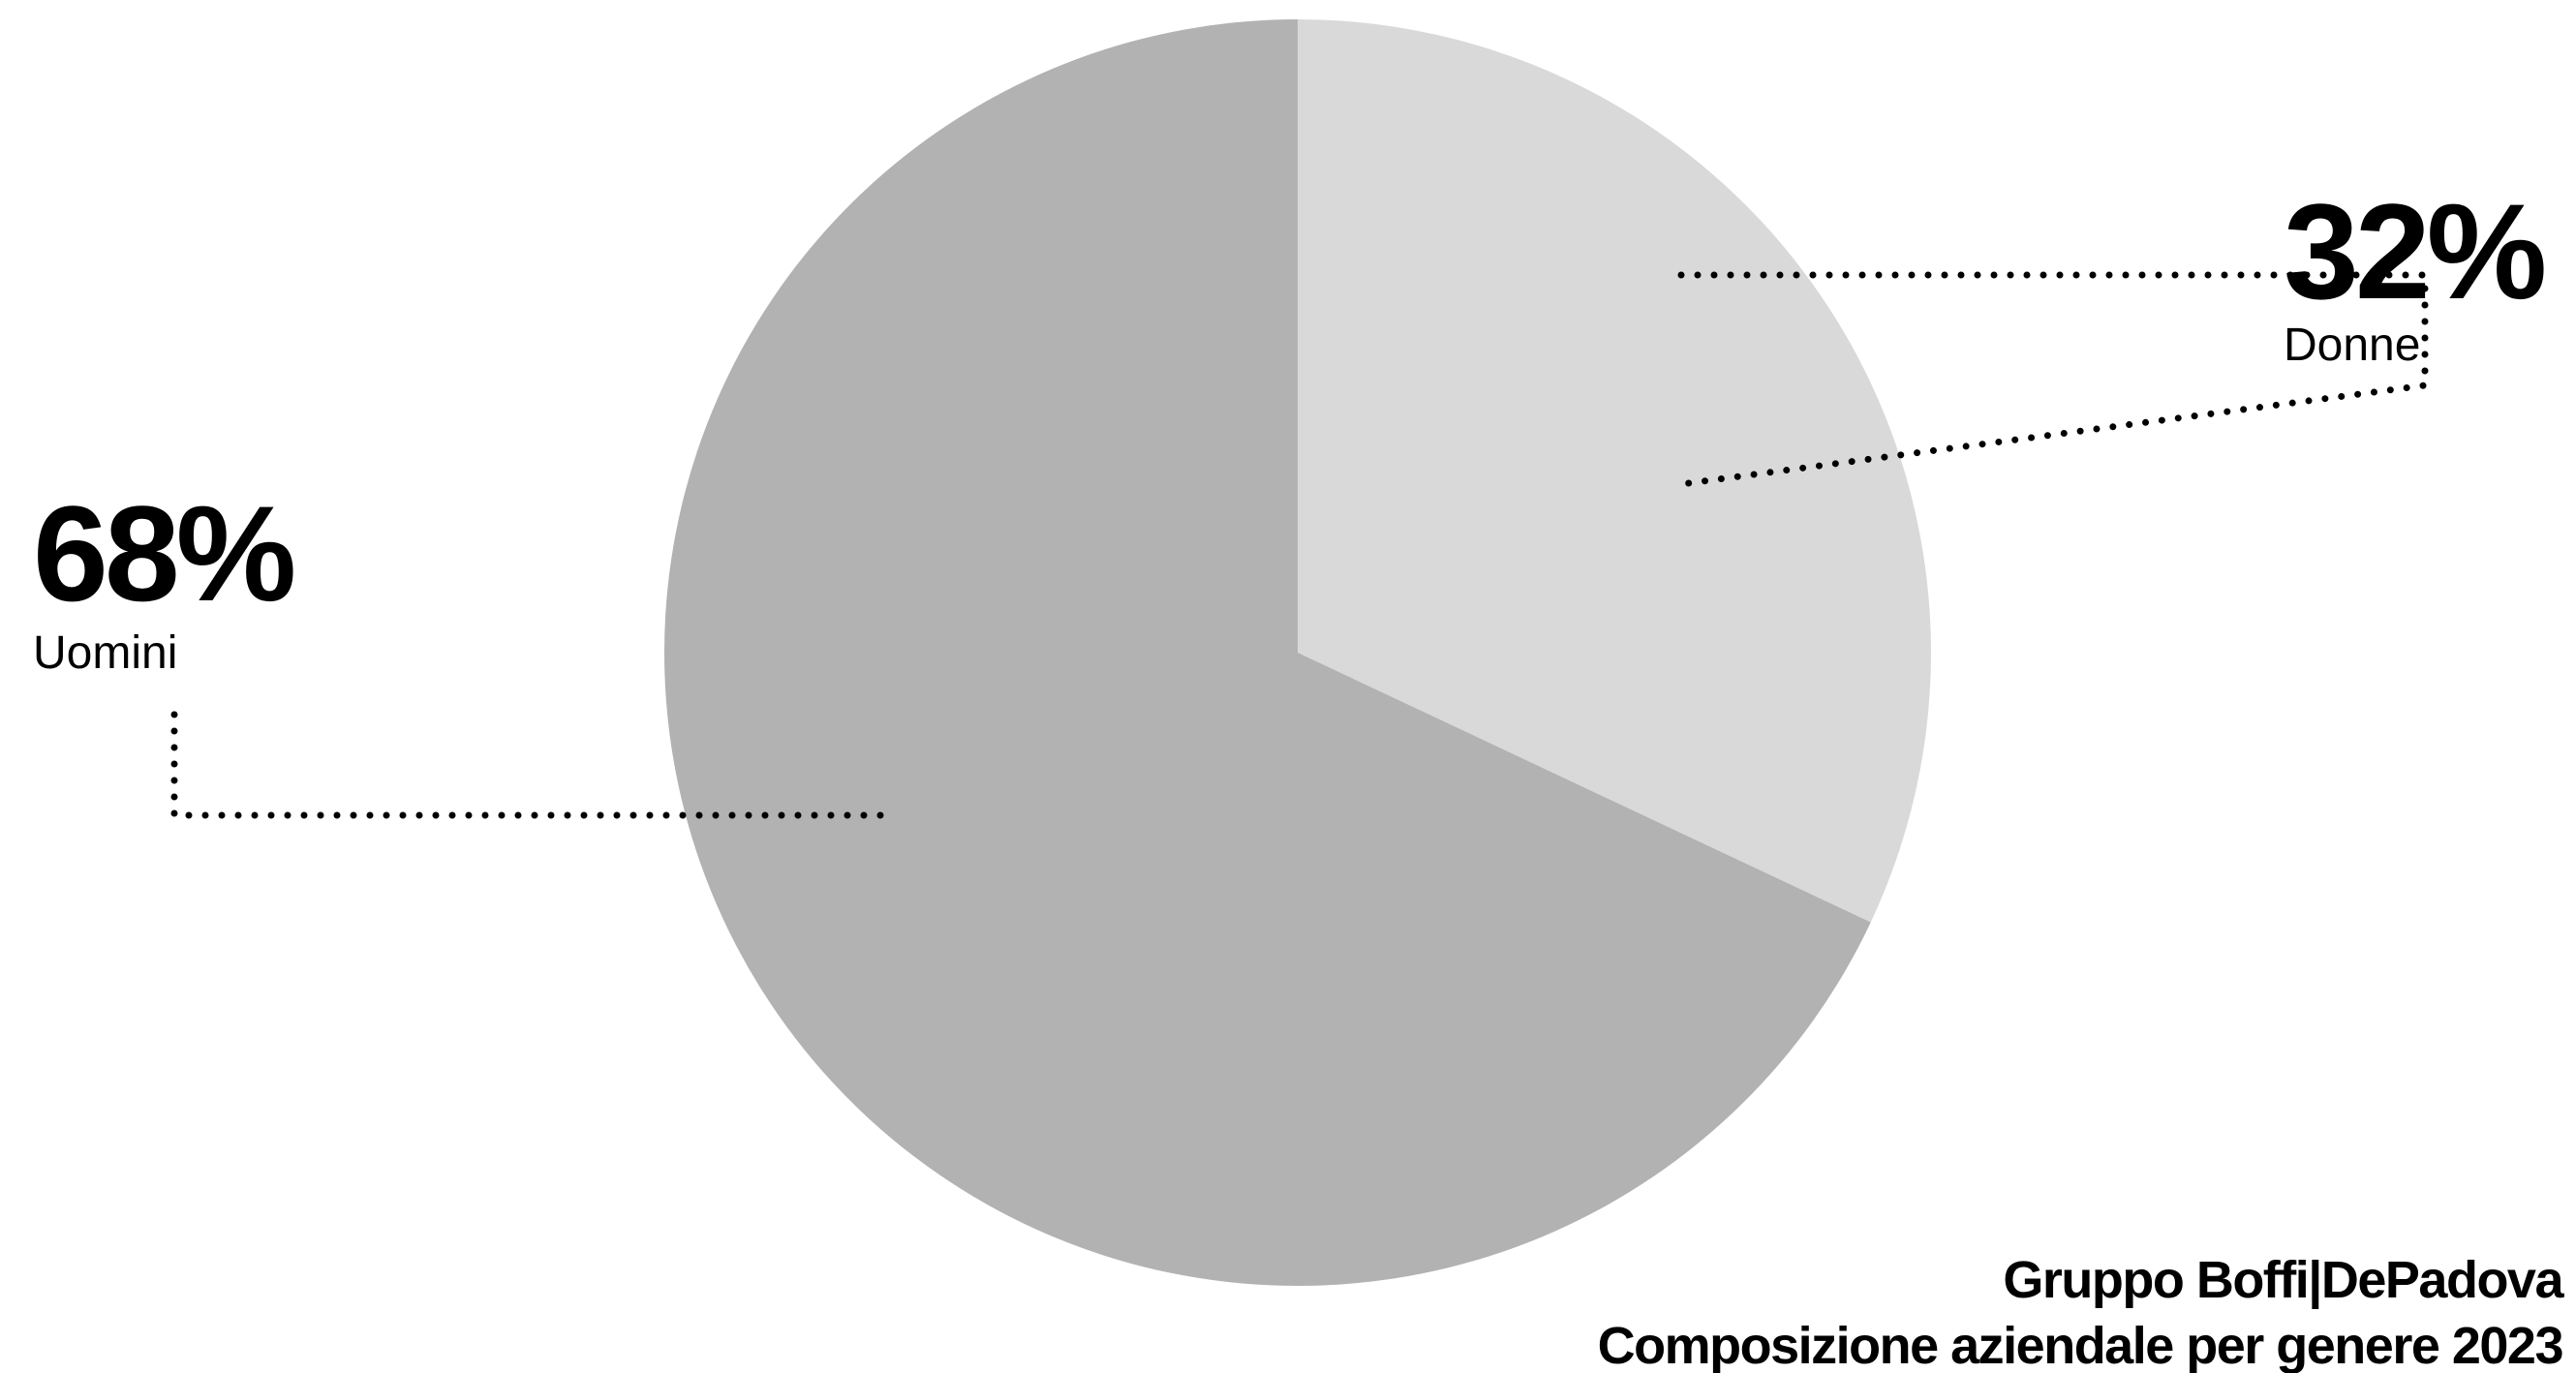  What do you see at coordinates (105, 653) in the screenshot?
I see `category-label-uomini: Uomini` at bounding box center [105, 653].